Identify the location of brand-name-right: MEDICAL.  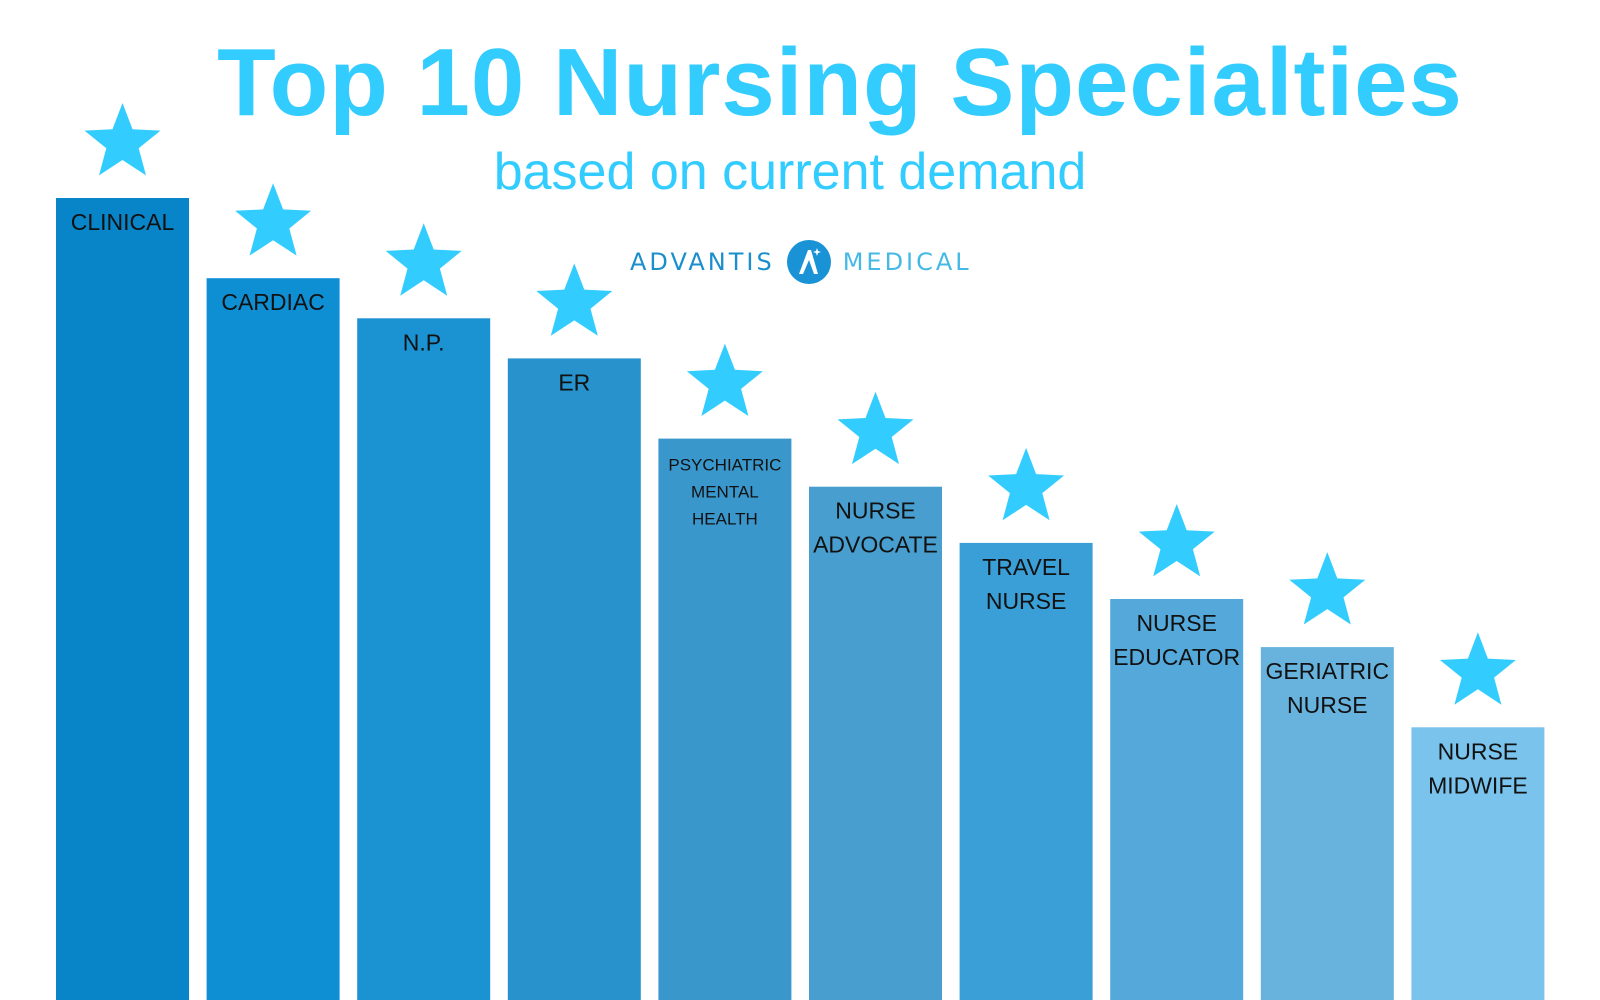
(907, 262).